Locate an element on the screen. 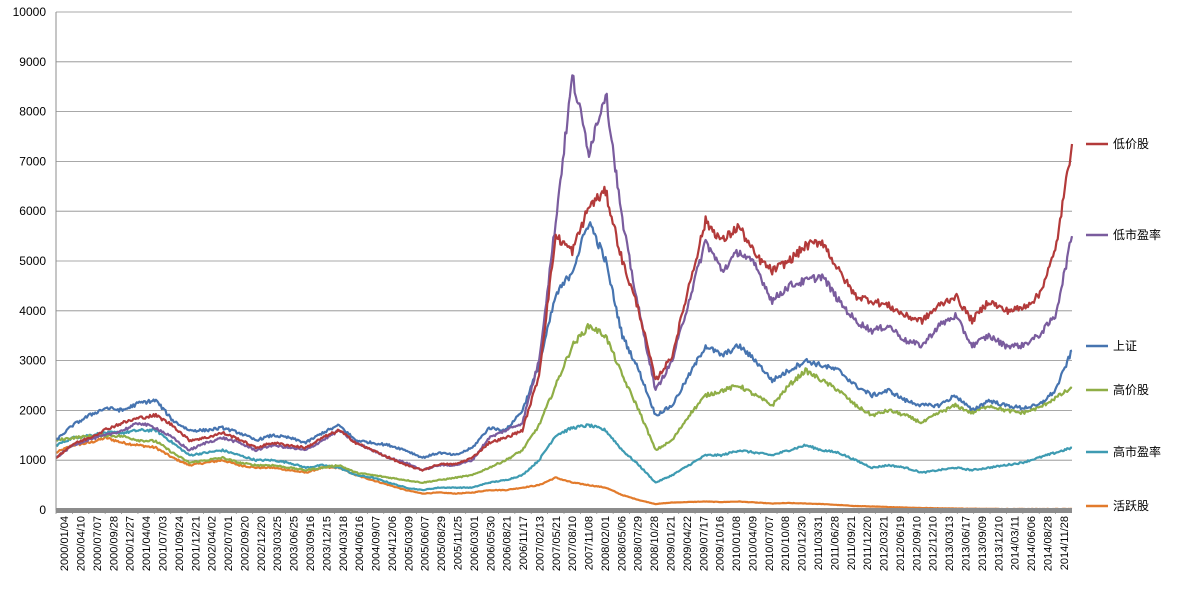  x-tick-label: 2002/07/01 is located at coordinates (229, 543).